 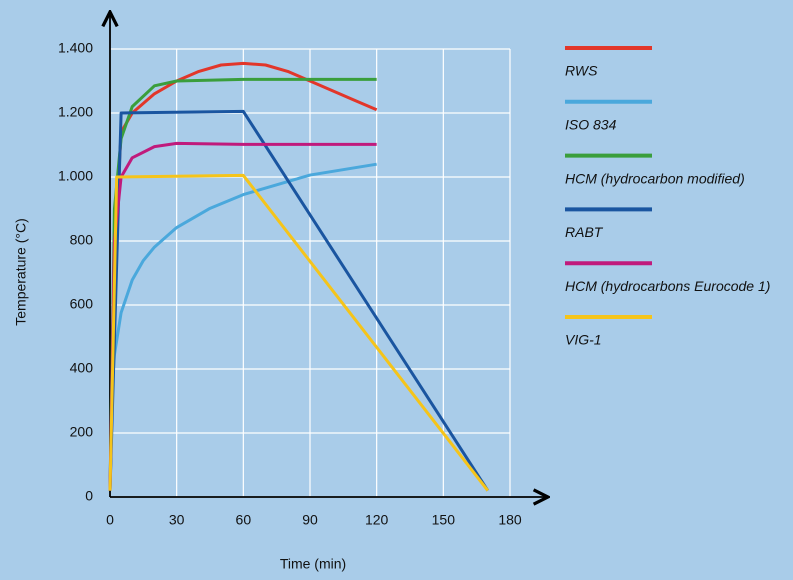 I want to click on legend-label: HCM (hydrocarbon modified), so click(x=655, y=178).